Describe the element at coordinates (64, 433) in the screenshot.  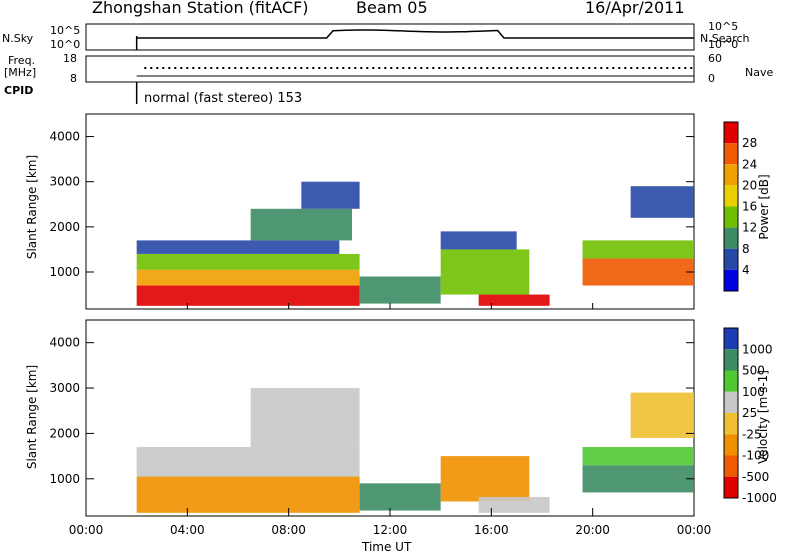
I see `velocity-ytick-label: 2000` at that location.